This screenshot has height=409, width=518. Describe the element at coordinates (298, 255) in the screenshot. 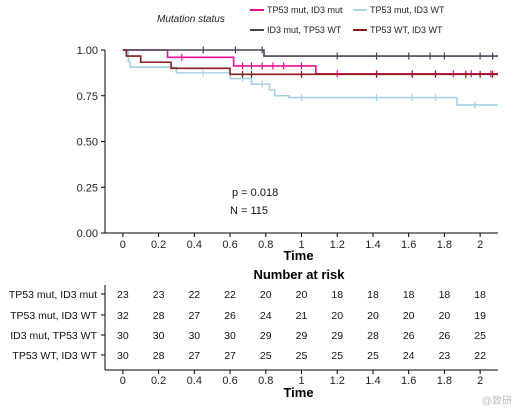

I see `x-axis-title: Time` at that location.